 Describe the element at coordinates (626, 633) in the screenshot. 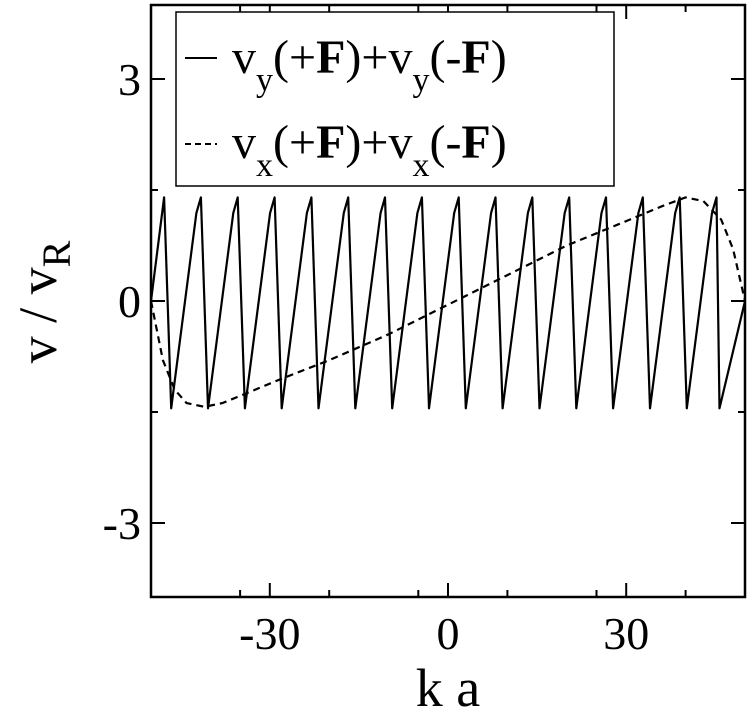

I see `x-tick-label: 30` at that location.